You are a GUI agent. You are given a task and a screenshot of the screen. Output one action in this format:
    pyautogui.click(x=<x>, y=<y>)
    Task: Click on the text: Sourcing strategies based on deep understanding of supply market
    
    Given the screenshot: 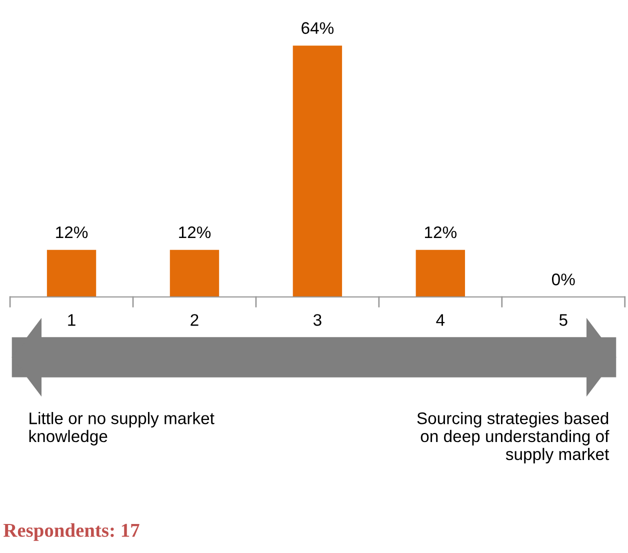 What is the action you would take?
    pyautogui.click(x=513, y=438)
    